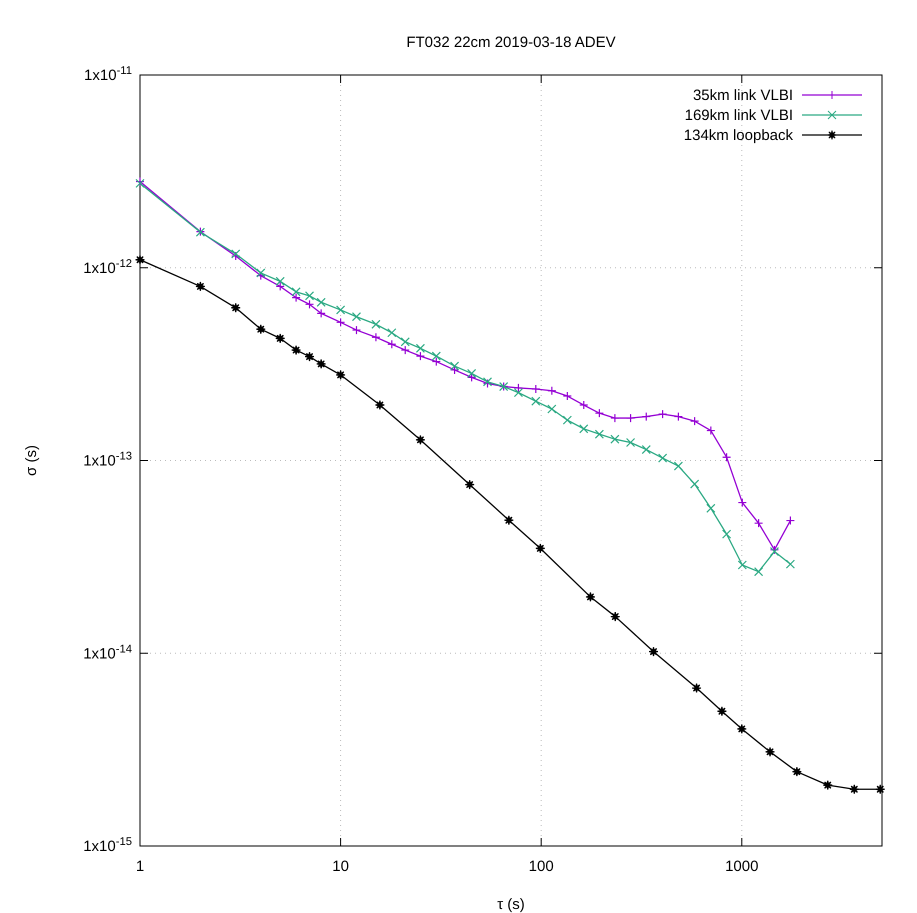 Image resolution: width=917 pixels, height=913 pixels. What do you see at coordinates (108, 74) in the screenshot?
I see `y-tick-label: 1x10$^{-11}$` at bounding box center [108, 74].